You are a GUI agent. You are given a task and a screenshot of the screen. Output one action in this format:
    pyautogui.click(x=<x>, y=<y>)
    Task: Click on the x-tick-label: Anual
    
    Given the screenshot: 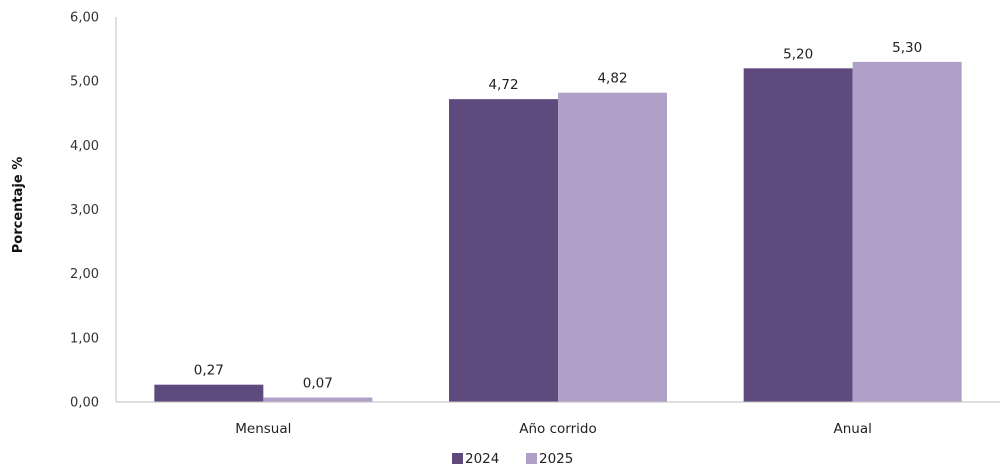 What is the action you would take?
    pyautogui.click(x=852, y=429)
    